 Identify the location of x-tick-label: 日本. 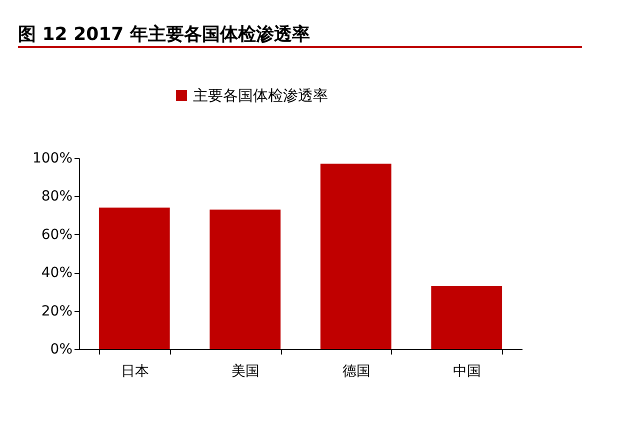
(134, 372).